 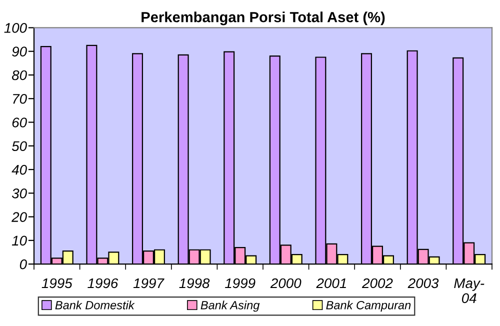 What do you see at coordinates (230, 306) in the screenshot?
I see `legend-label: Bank Asing` at bounding box center [230, 306].